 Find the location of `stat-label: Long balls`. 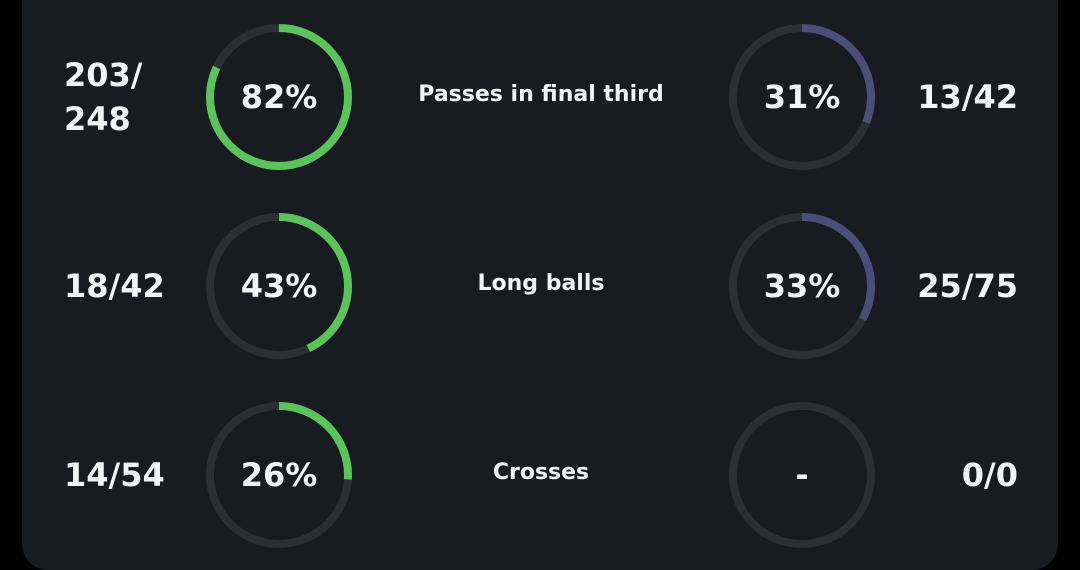

stat-label: Long balls is located at coordinates (541, 283).